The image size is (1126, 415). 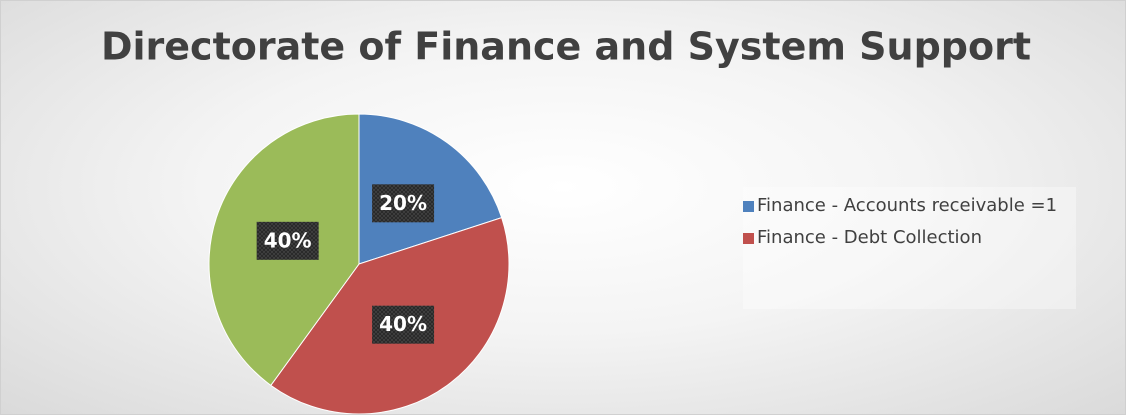 I want to click on legend-entry: Finance - Accounts receivable =1, so click(x=910, y=206).